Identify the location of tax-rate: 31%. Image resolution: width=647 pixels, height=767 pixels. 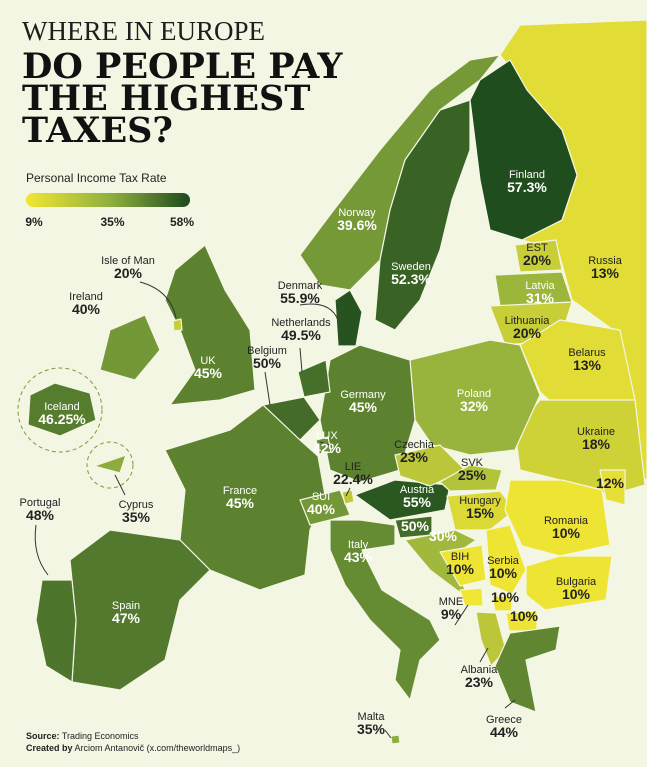
(540, 298).